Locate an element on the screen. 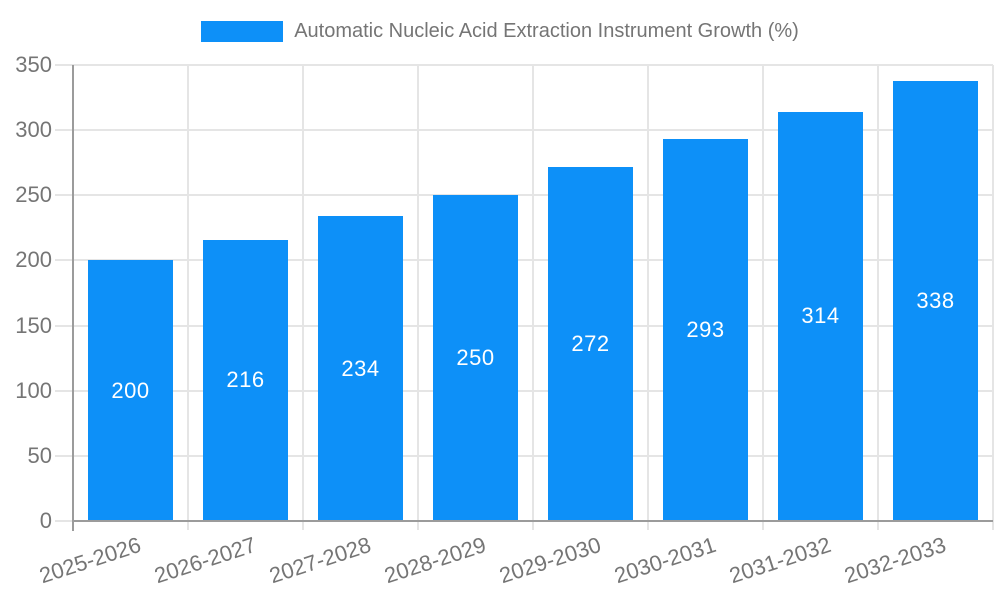 Image resolution: width=1000 pixels, height=600 pixels. bar-2027-2028 is located at coordinates (360, 368).